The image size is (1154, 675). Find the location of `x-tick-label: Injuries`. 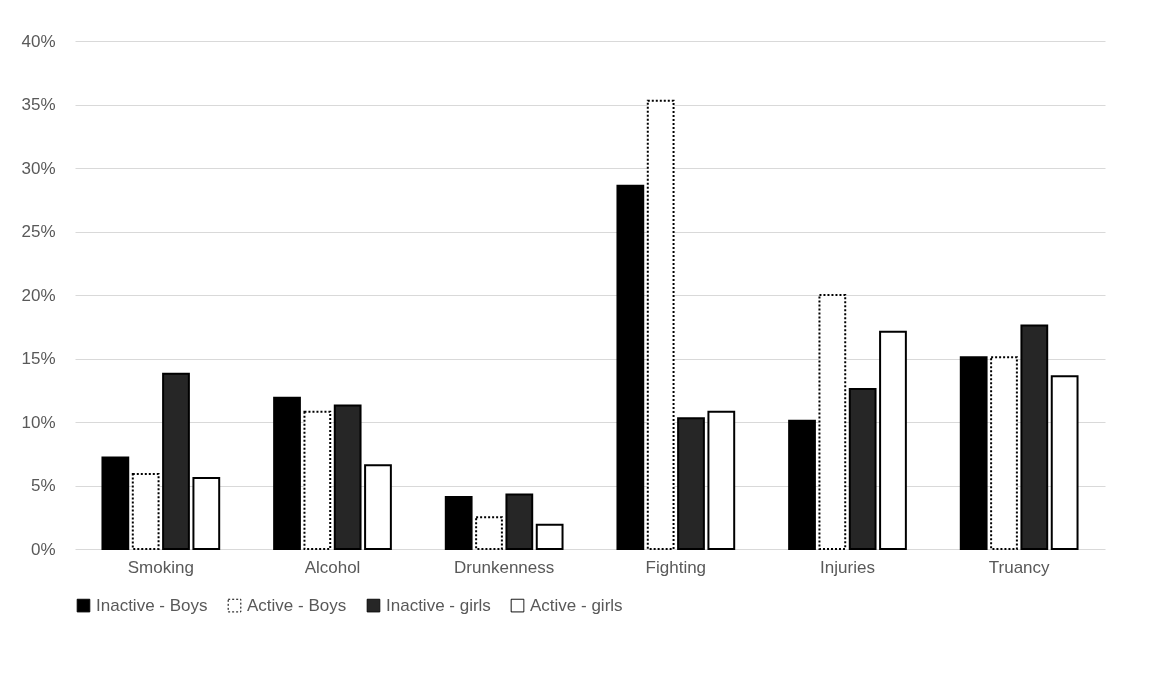

x-tick-label: Injuries is located at coordinates (847, 567).